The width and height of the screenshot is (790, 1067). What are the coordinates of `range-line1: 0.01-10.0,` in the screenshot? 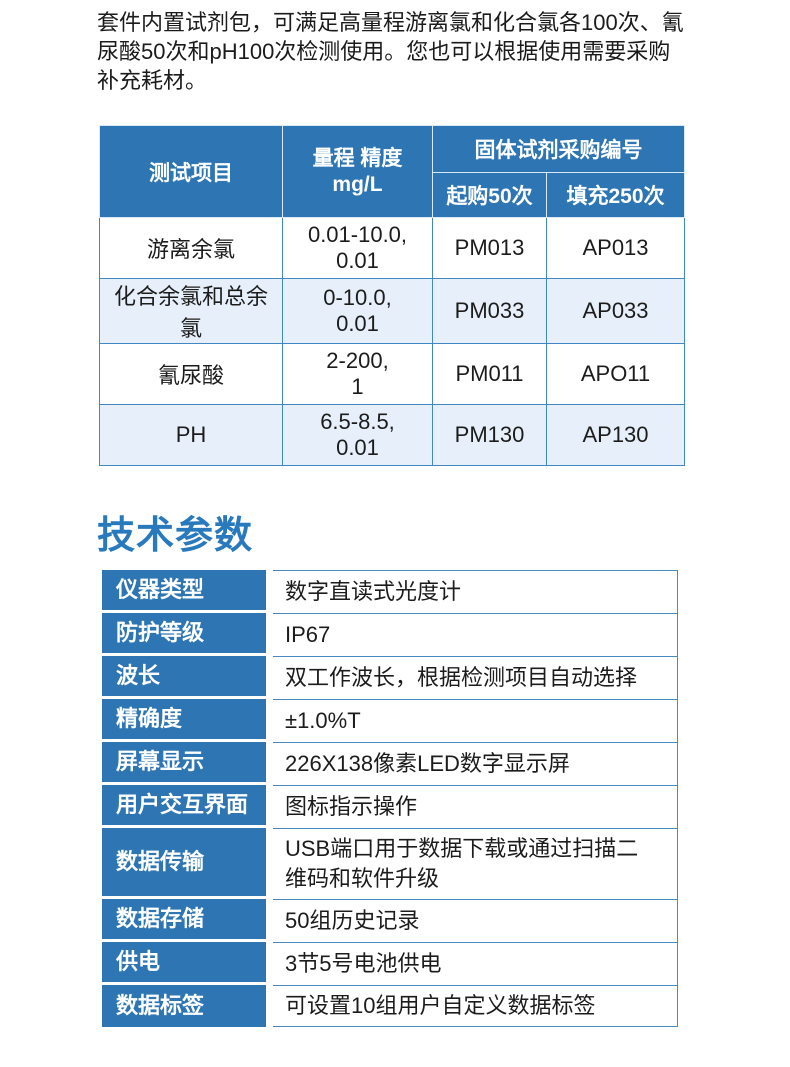 It's located at (357, 234).